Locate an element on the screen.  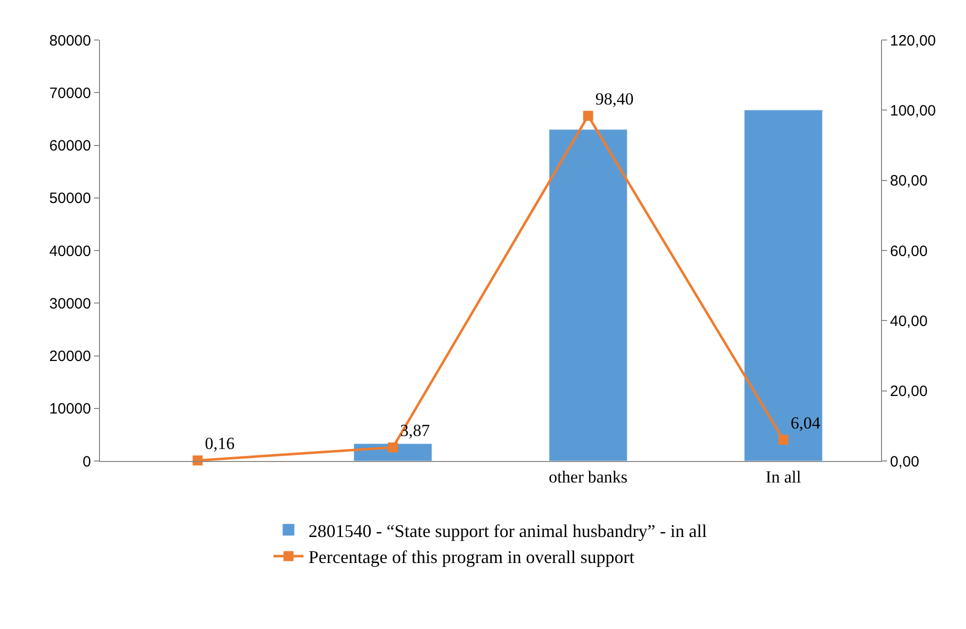
y2-tick-label: 0,00 is located at coordinates (905, 461).